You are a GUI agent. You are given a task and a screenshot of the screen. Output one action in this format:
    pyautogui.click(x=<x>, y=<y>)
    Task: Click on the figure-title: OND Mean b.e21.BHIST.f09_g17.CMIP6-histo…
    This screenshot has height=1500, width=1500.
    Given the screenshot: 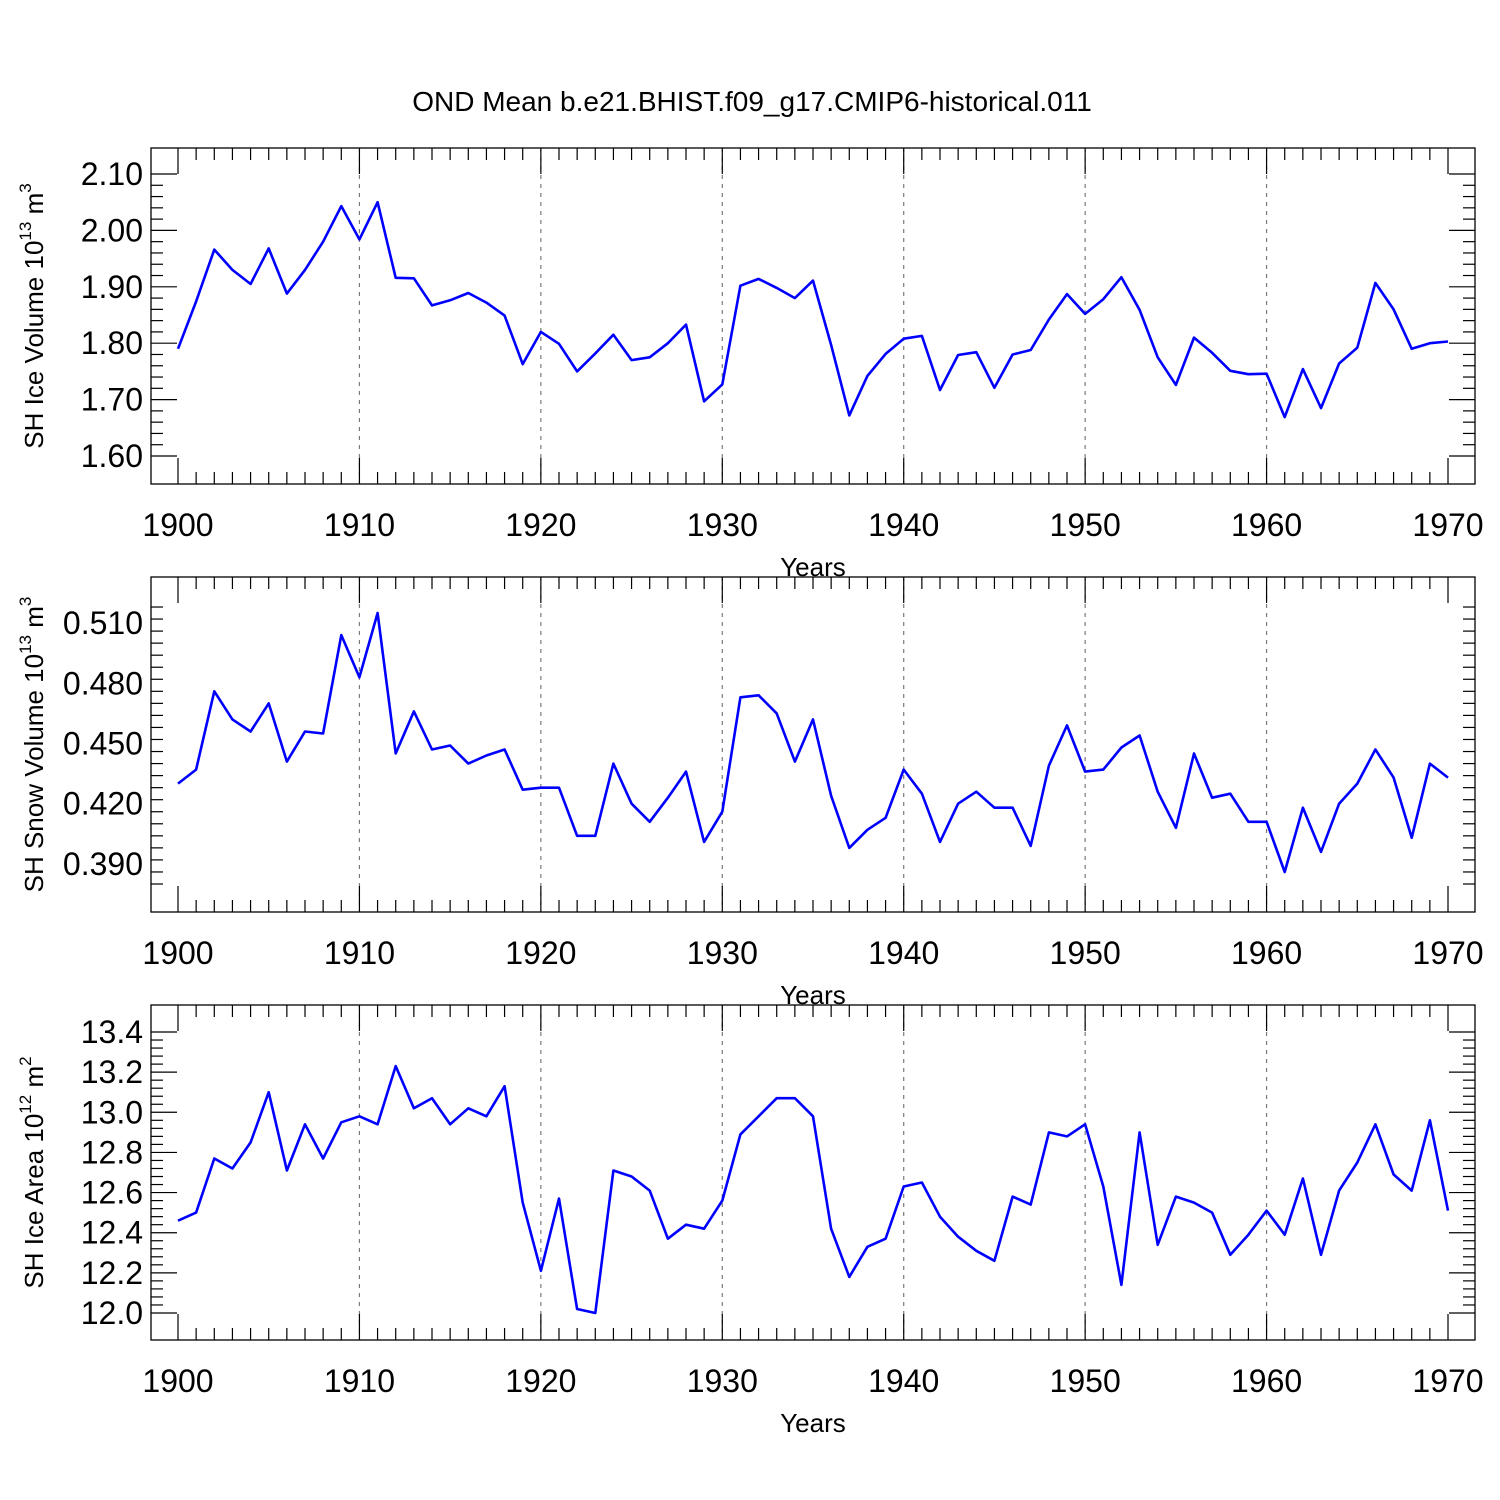 What is the action you would take?
    pyautogui.click(x=752, y=101)
    